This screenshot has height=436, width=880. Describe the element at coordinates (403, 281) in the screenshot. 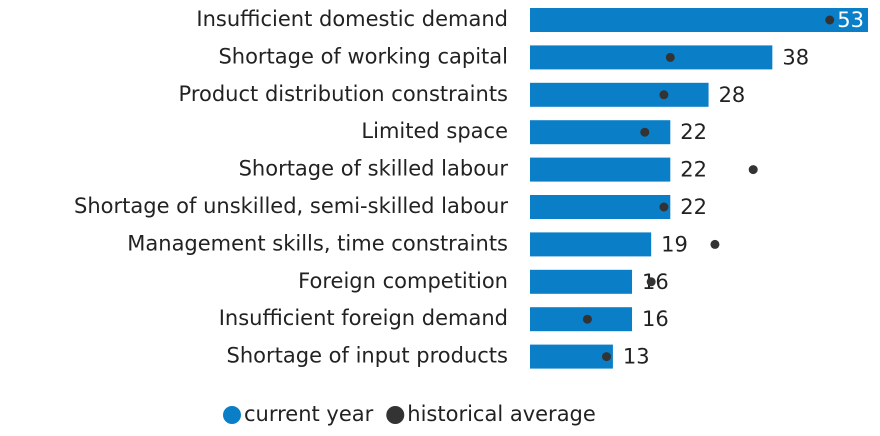

I see `category-label: Foreign competition` at that location.